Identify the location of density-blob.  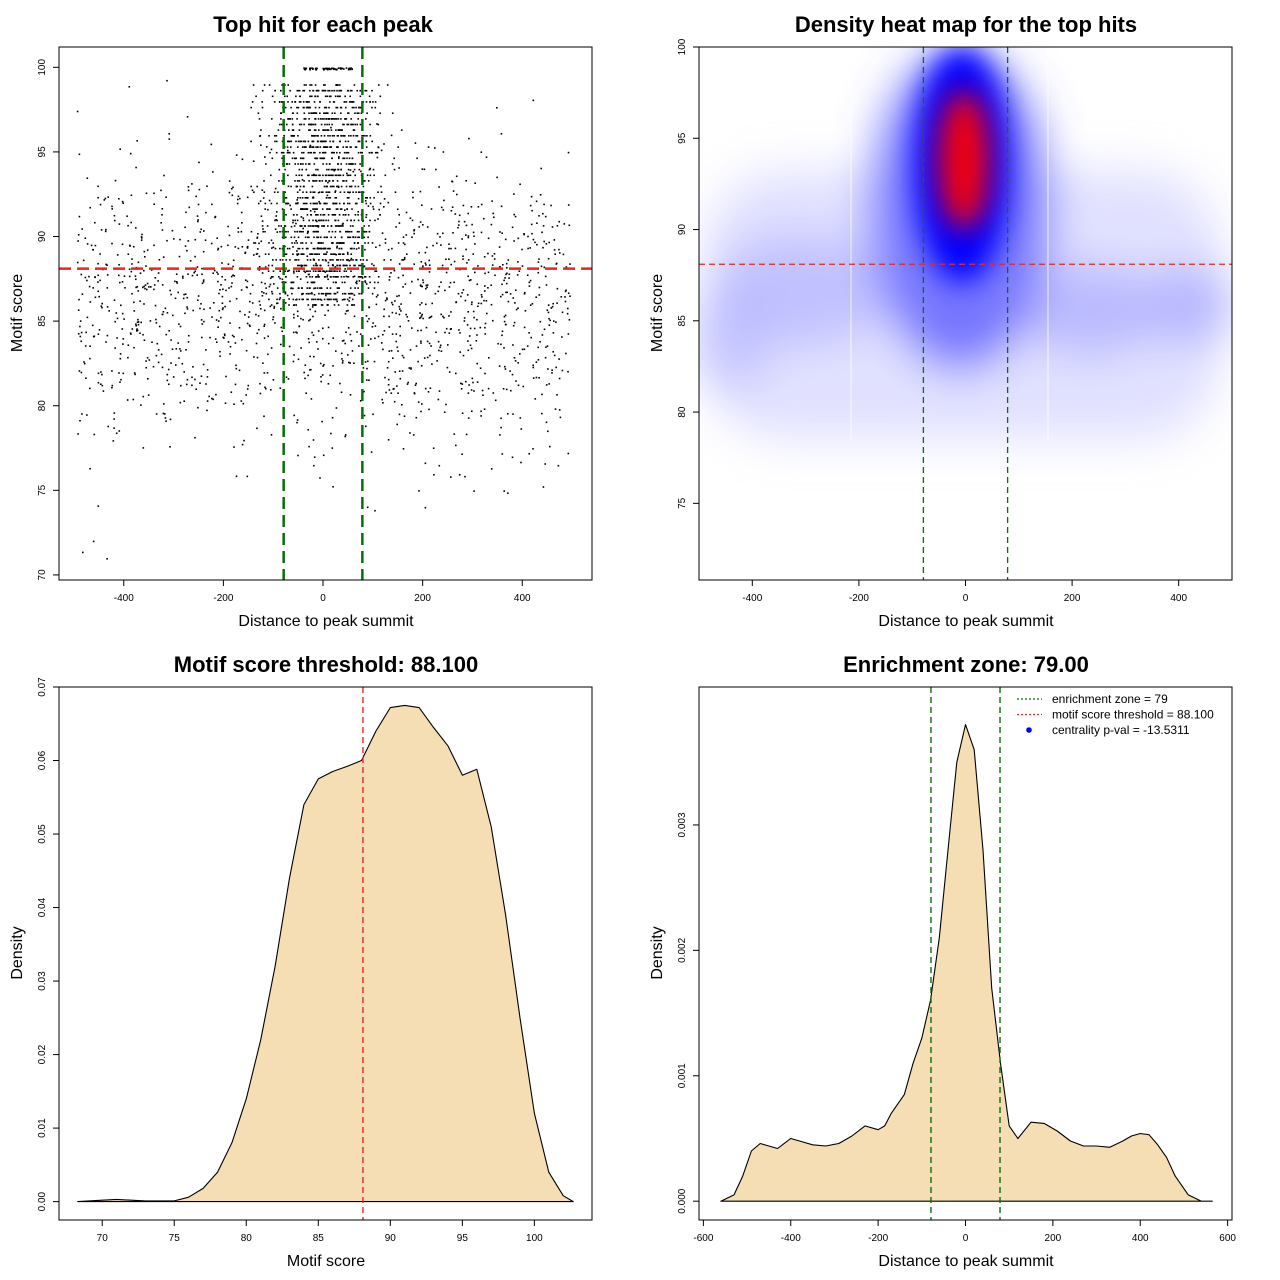
(1090, 310).